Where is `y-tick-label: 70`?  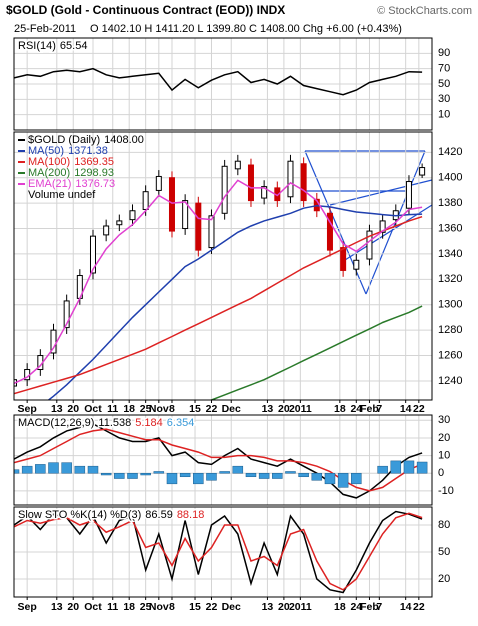
y-tick-label: 70 is located at coordinates (444, 69).